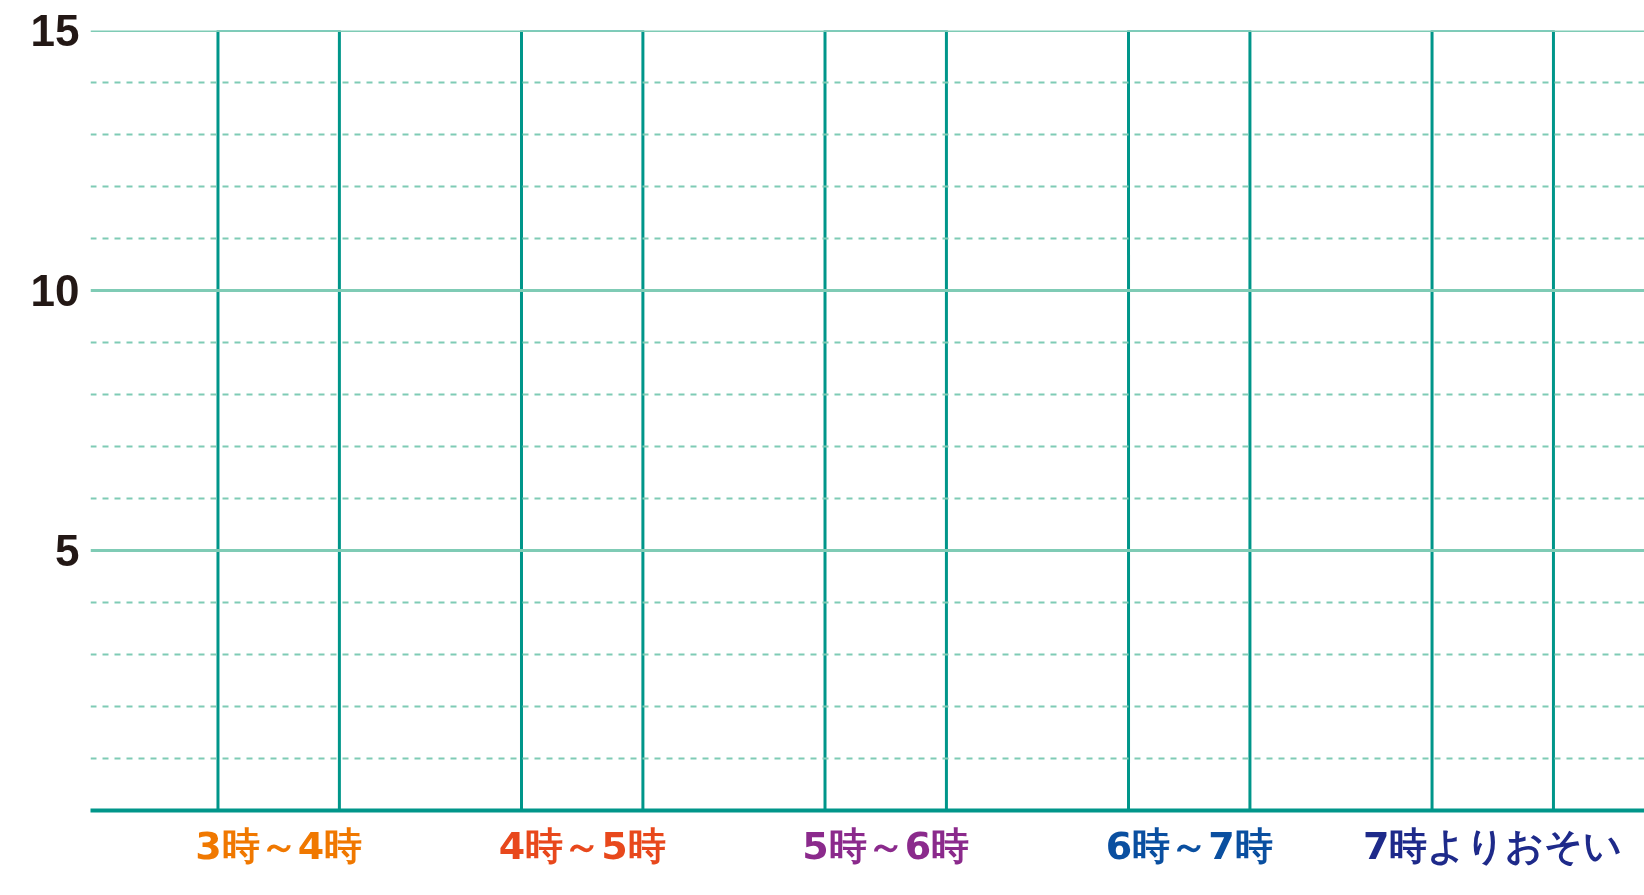  I want to click on y-tick-label: 10, so click(55, 290).